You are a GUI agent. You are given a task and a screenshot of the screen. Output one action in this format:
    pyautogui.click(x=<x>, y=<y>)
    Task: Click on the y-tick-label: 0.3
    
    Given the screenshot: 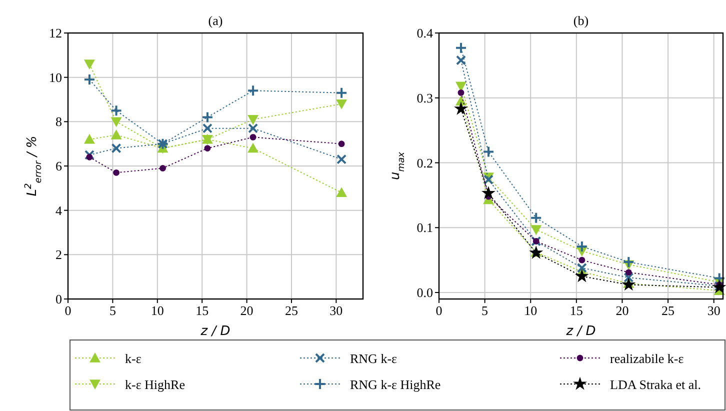 What is the action you would take?
    pyautogui.click(x=424, y=98)
    